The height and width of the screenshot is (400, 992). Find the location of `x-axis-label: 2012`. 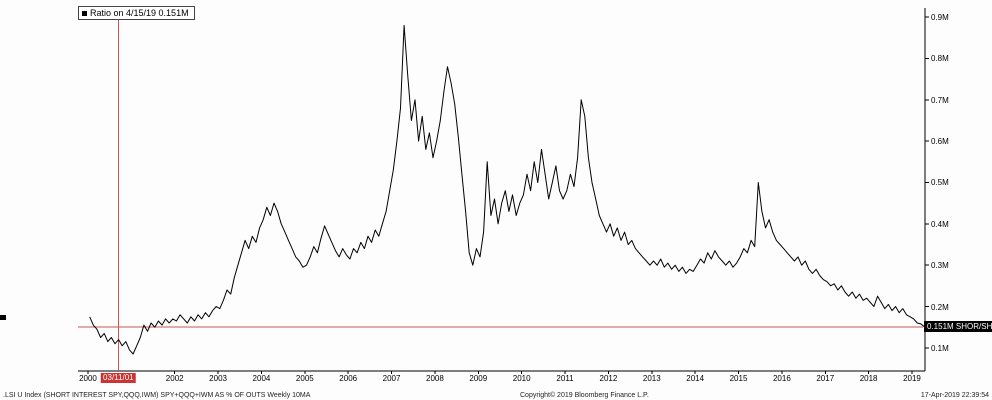

x-axis-label: 2012 is located at coordinates (608, 378).